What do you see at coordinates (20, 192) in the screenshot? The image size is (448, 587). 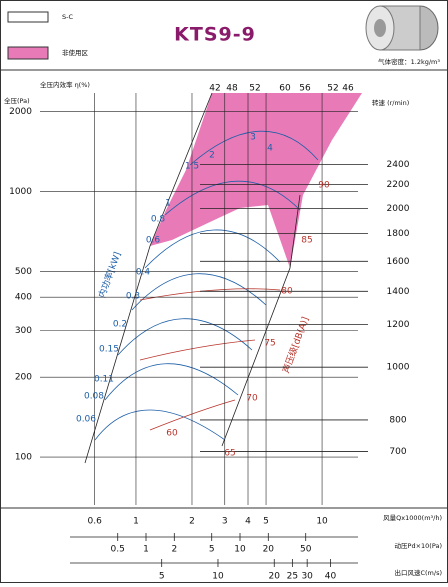 I see `y-tick-label: 1000` at bounding box center [20, 192].